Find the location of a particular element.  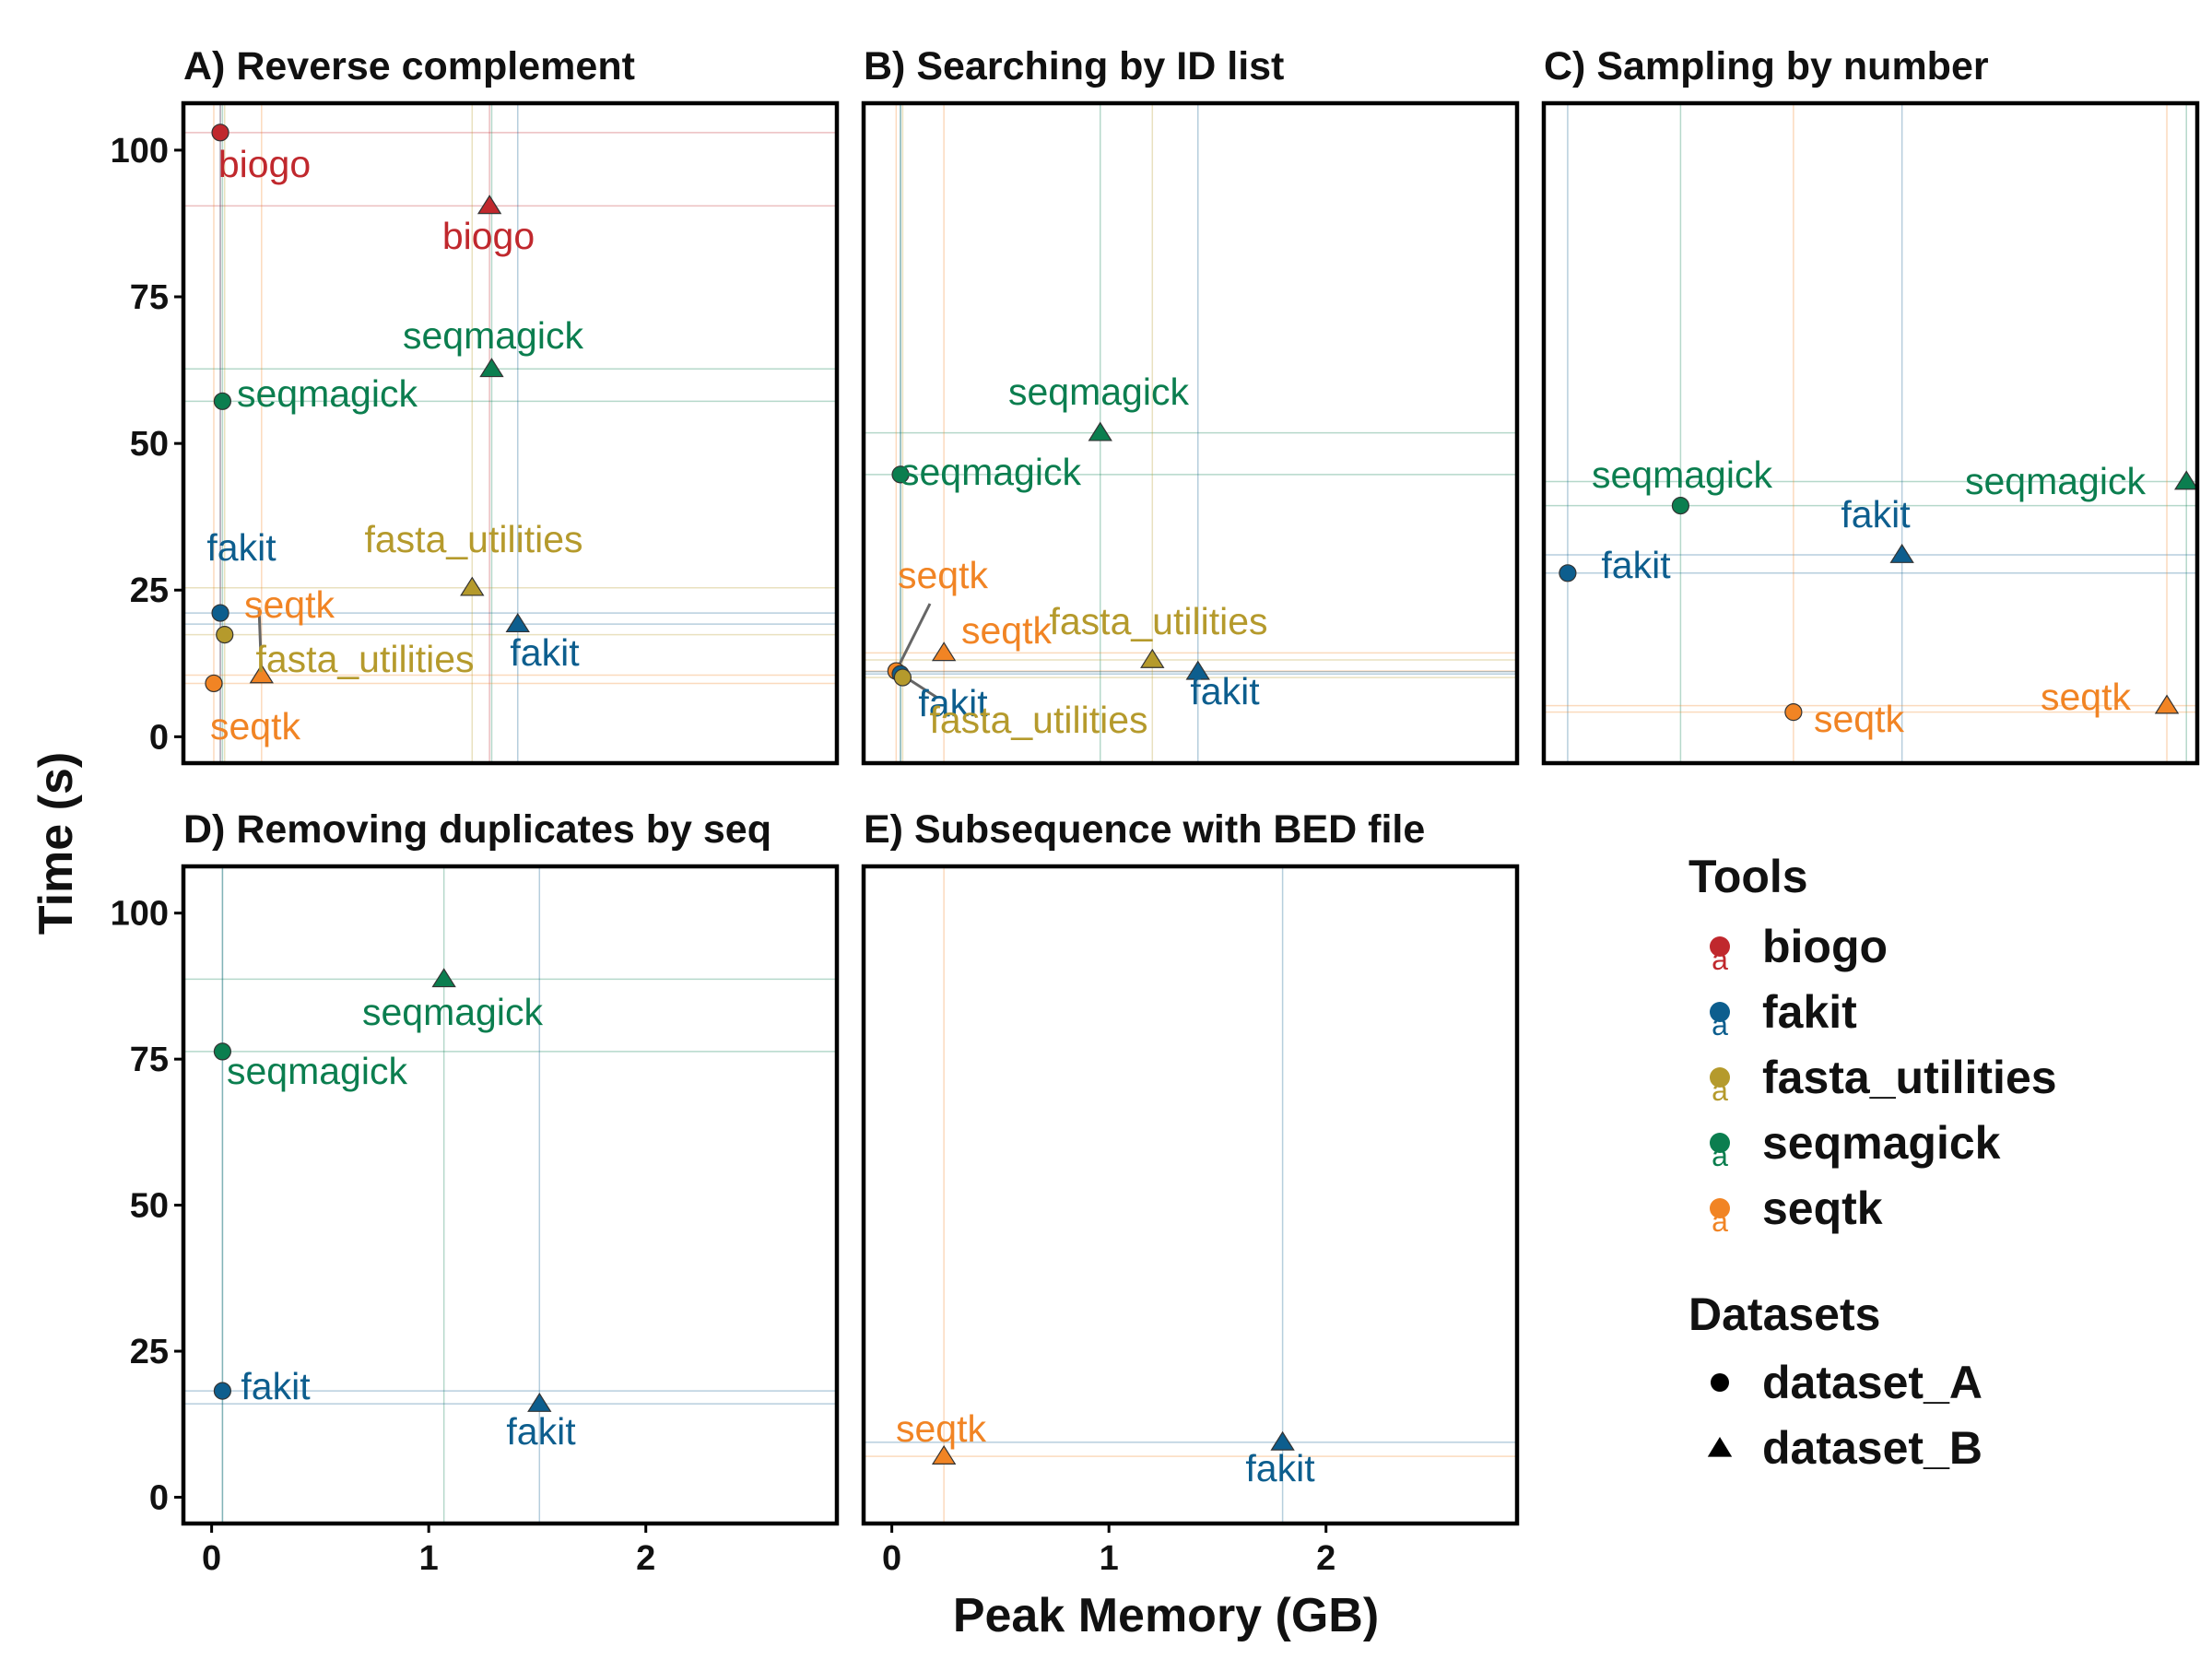

x-tick-label: 2 is located at coordinates (1325, 1558).